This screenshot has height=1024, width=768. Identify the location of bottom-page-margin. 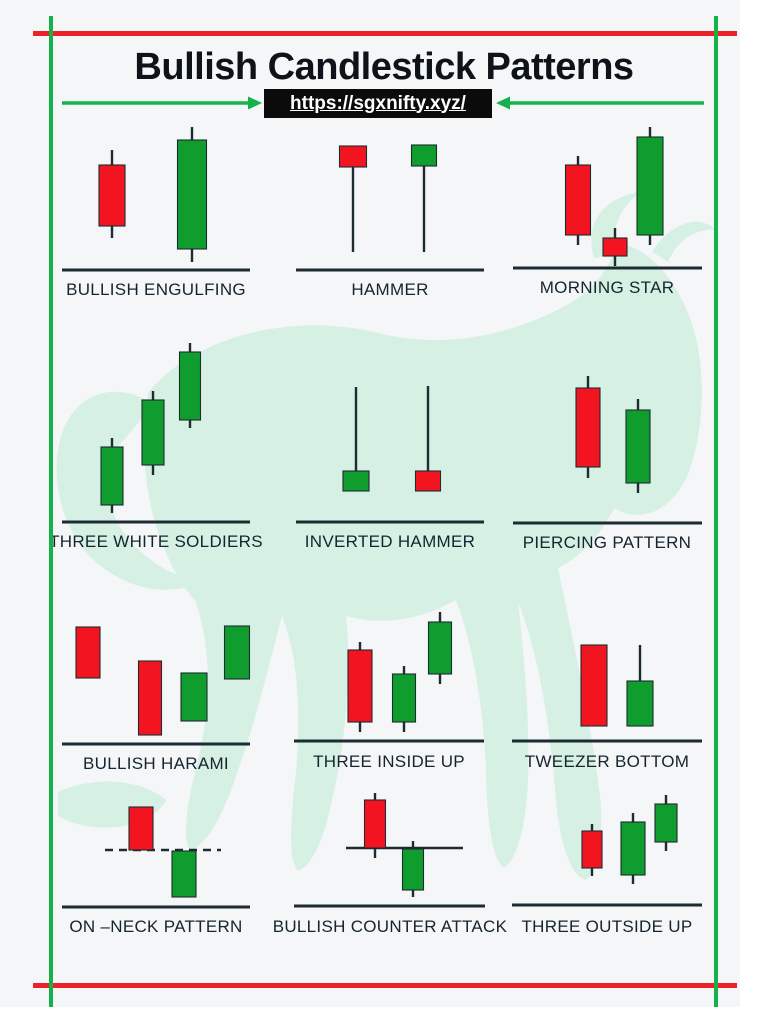
(384, 1015).